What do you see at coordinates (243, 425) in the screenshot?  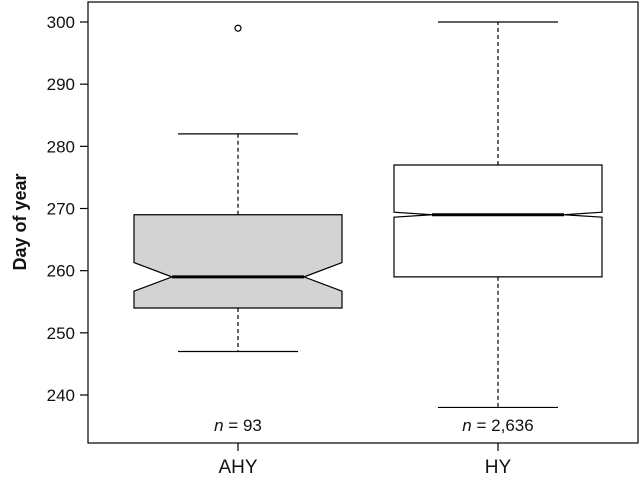 I see `n-value-ahy: = 93` at bounding box center [243, 425].